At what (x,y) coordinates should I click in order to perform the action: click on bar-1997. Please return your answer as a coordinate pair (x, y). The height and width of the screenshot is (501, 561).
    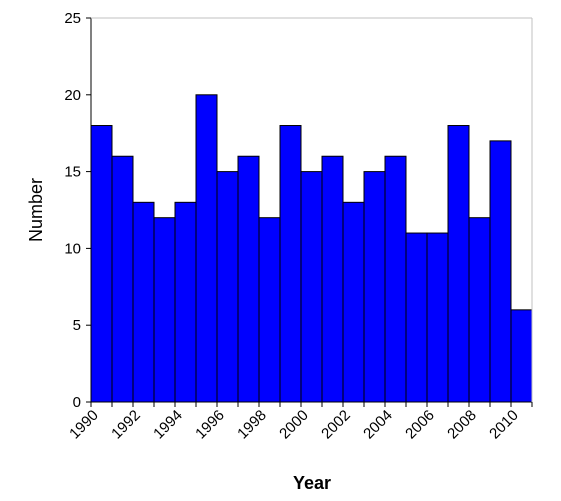
    Looking at the image, I should click on (248, 279).